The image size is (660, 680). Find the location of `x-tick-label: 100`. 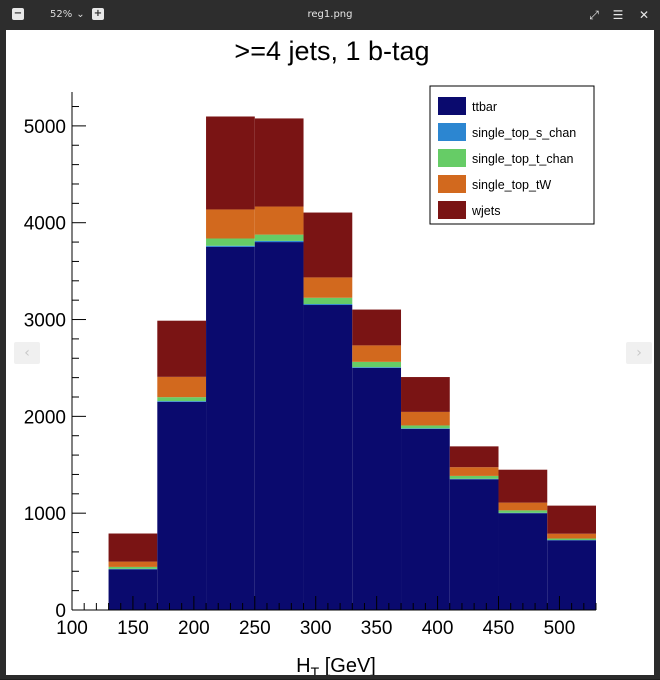

x-tick-label: 100 is located at coordinates (72, 628).